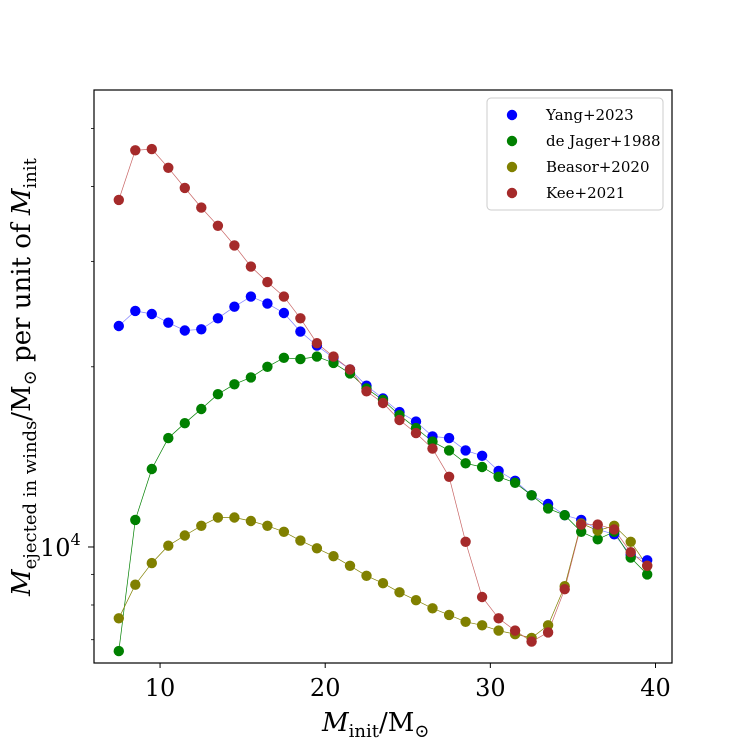  I want to click on legend-label-beasor-2020: Beasor+2020, so click(597, 167).